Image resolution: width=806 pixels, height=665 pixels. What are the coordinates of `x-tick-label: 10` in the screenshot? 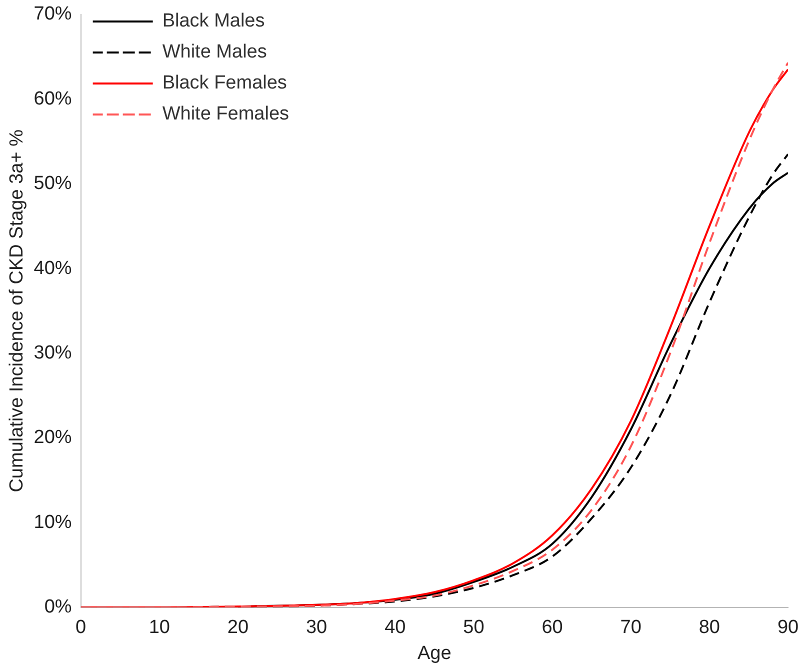 It's located at (159, 627).